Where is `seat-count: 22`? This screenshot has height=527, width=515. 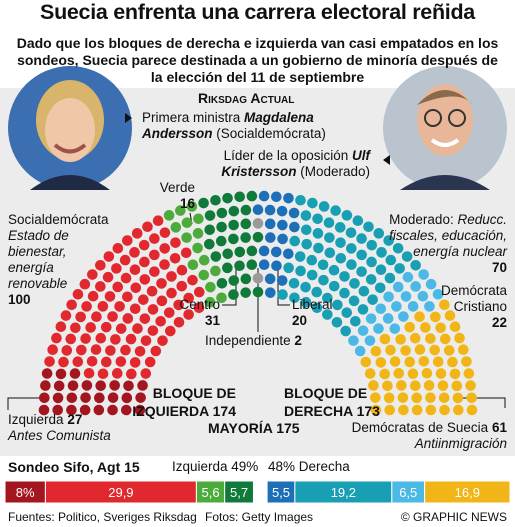 seat-count: 22 is located at coordinates (499, 322).